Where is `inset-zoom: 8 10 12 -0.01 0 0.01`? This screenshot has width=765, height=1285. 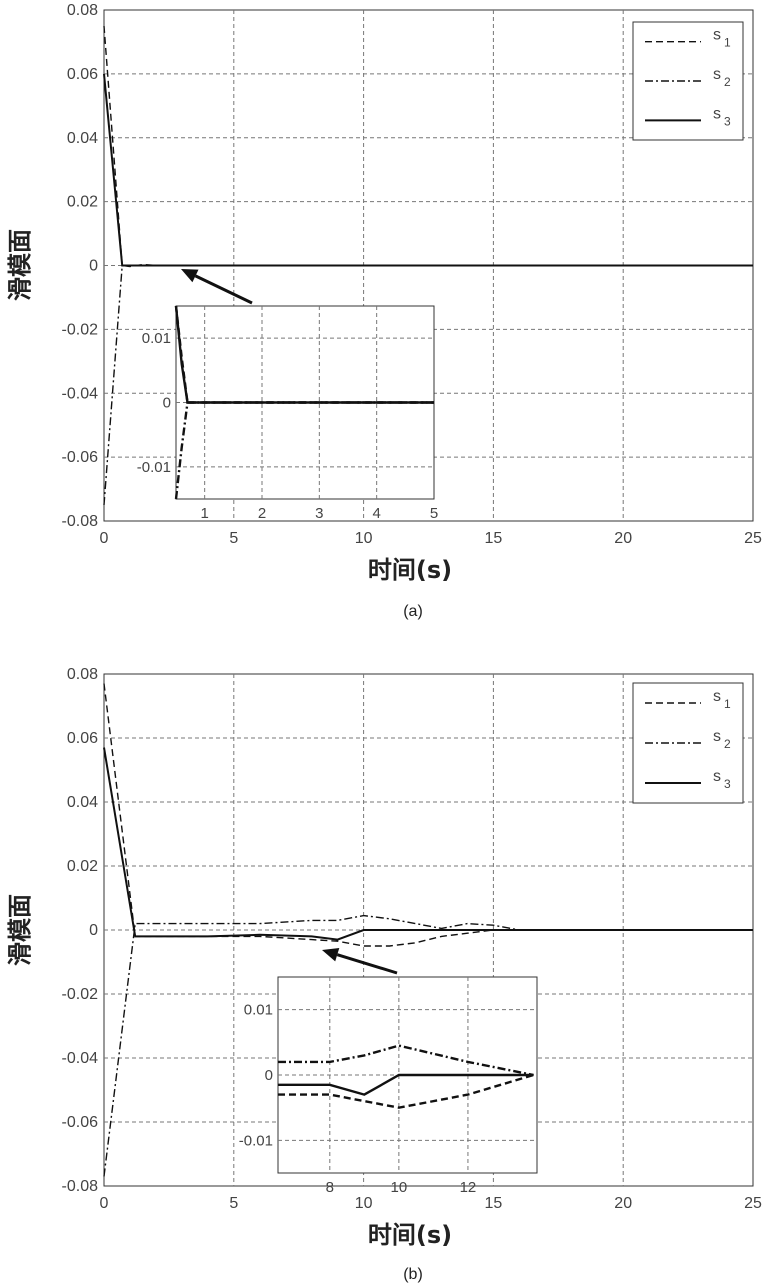 inset-zoom: 8 10 12 -0.01 0 0.01 is located at coordinates (388, 1086).